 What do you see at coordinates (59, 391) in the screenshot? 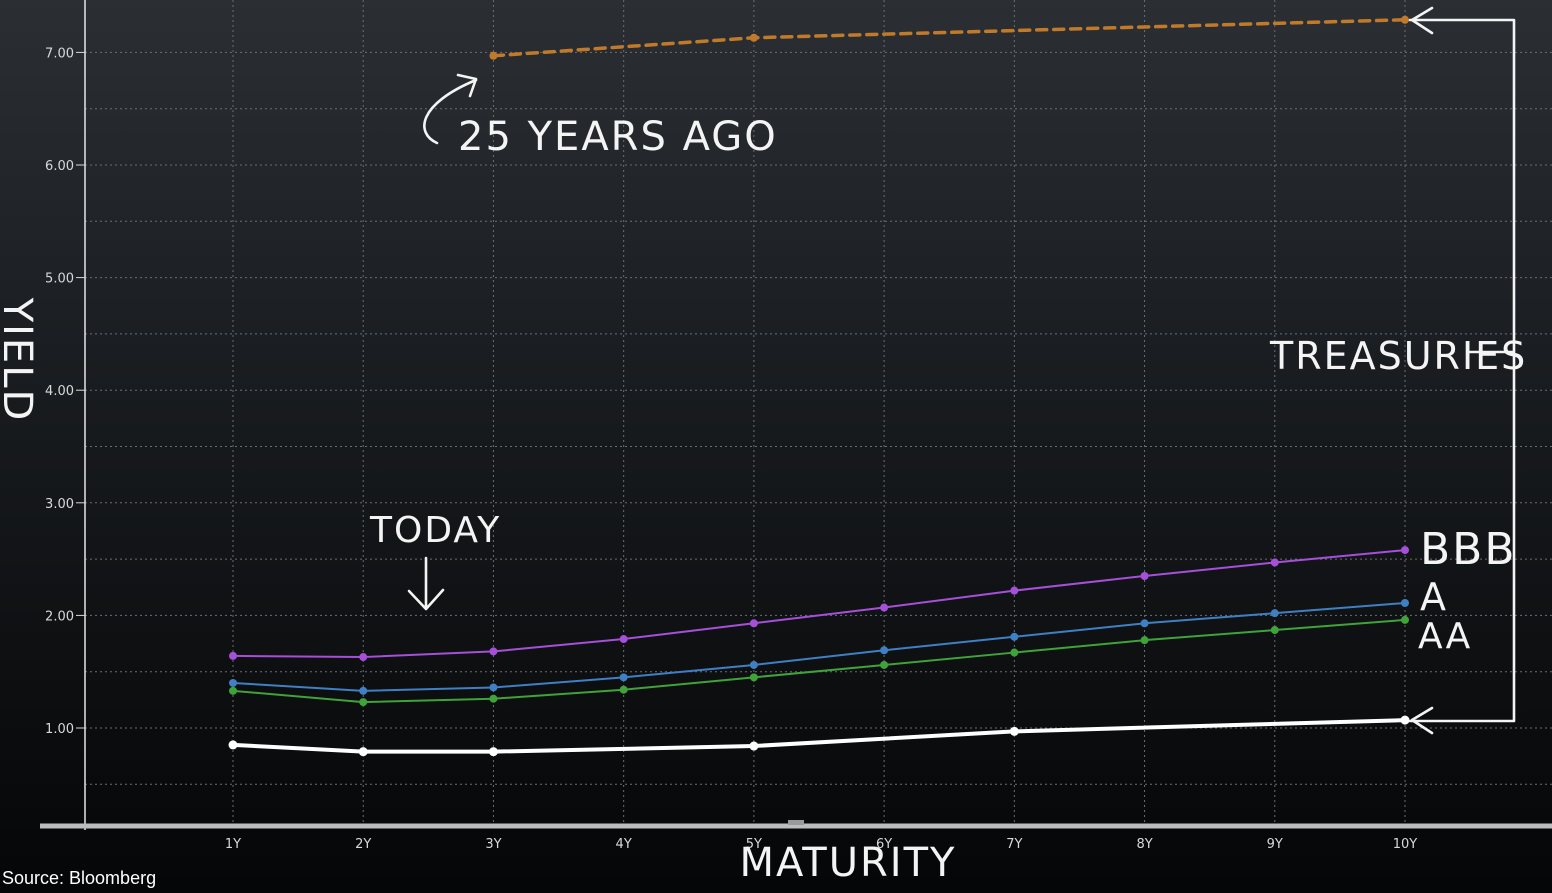
I see `y-tick-label: 4.00` at bounding box center [59, 391].